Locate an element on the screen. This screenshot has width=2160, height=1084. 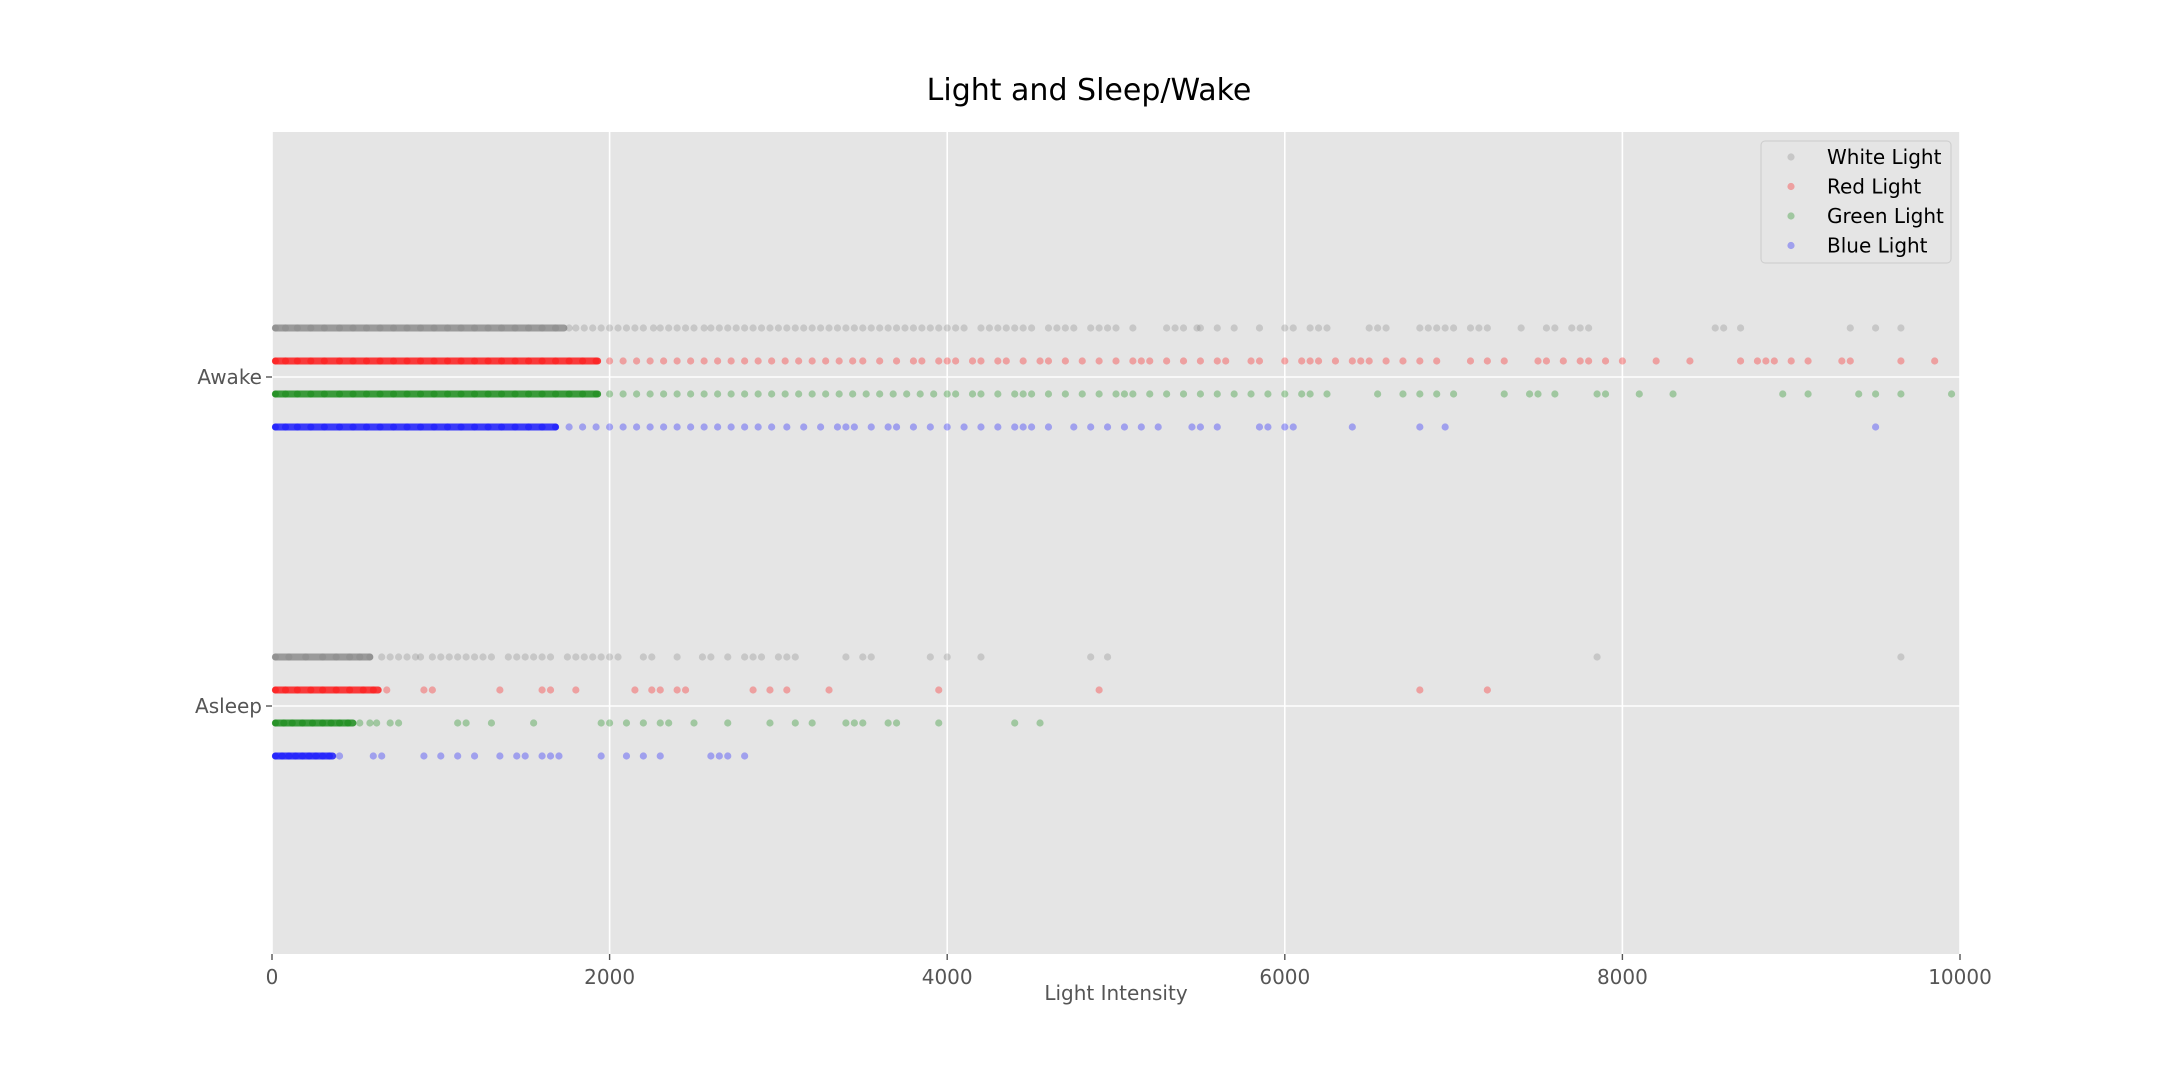
dense-band-asleep is located at coordinates (323, 657).